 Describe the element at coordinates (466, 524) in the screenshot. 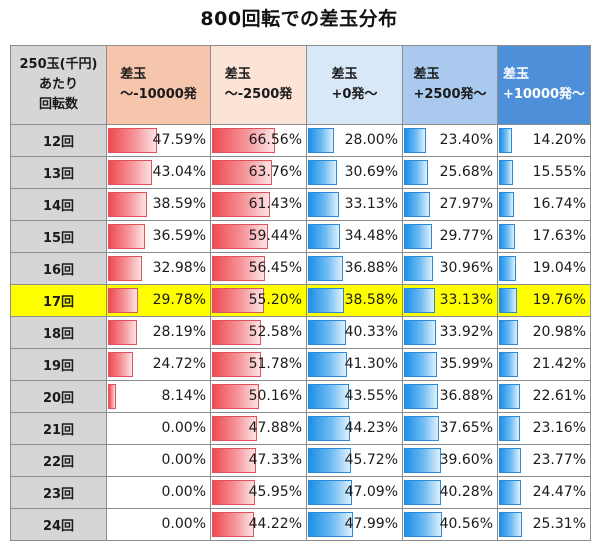

I see `value-label: 40.56%` at that location.